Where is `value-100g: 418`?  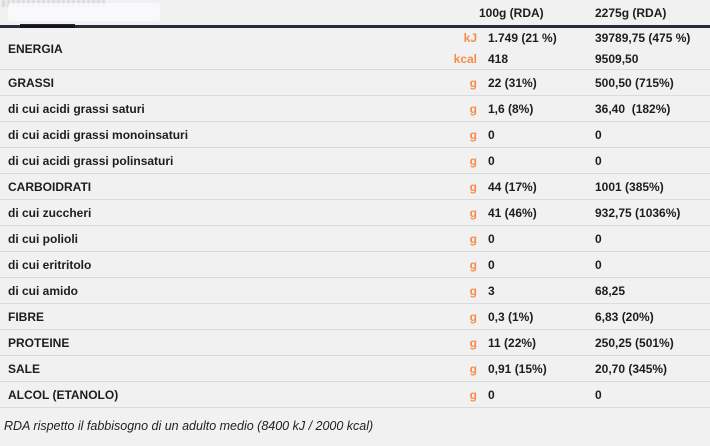
value-100g: 418 is located at coordinates (498, 58).